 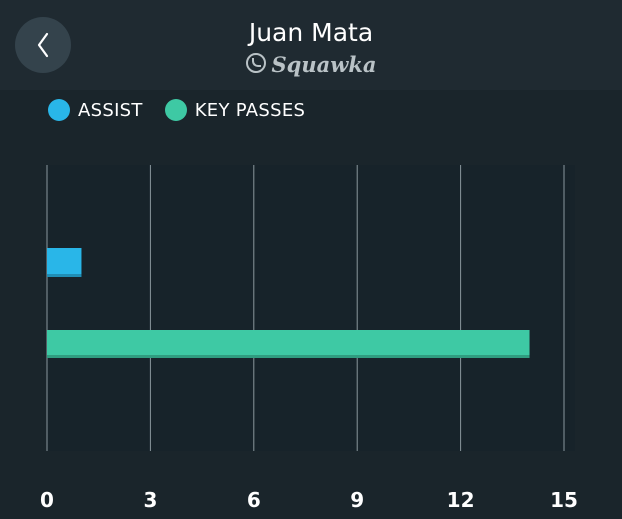 I want to click on page-title: Juan Mata, so click(x=311, y=32).